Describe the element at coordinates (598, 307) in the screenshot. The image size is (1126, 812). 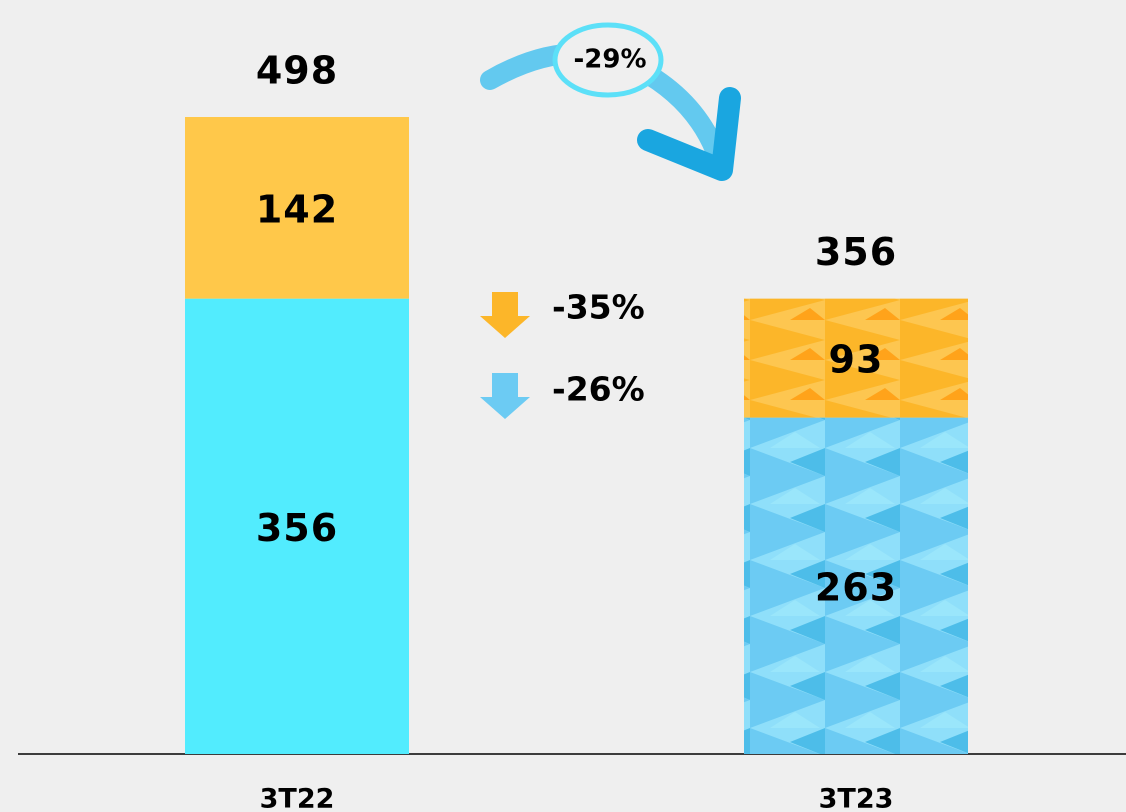
I see `segment-change: -35%` at that location.